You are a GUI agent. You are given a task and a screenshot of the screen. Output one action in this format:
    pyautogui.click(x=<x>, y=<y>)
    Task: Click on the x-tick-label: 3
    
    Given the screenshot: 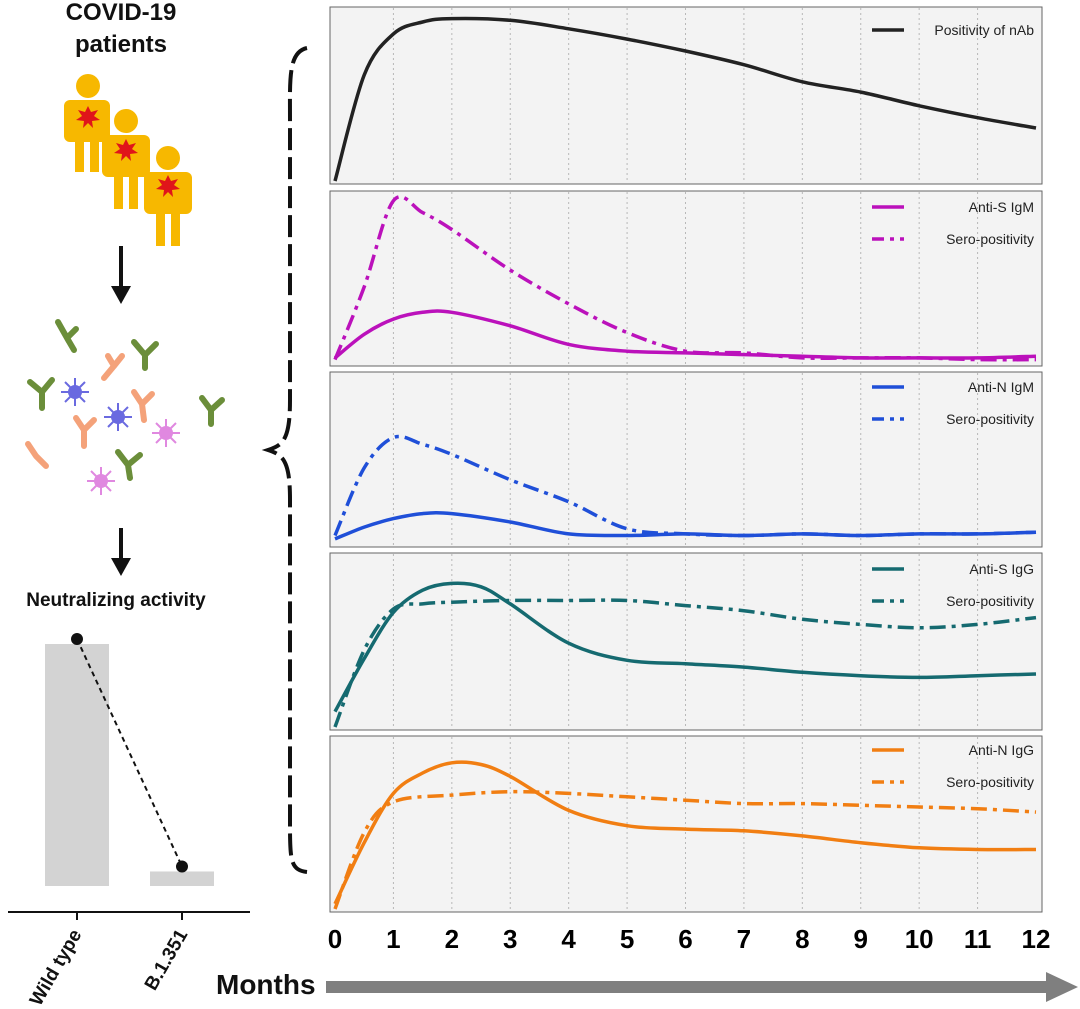 What is the action you would take?
    pyautogui.click(x=510, y=939)
    